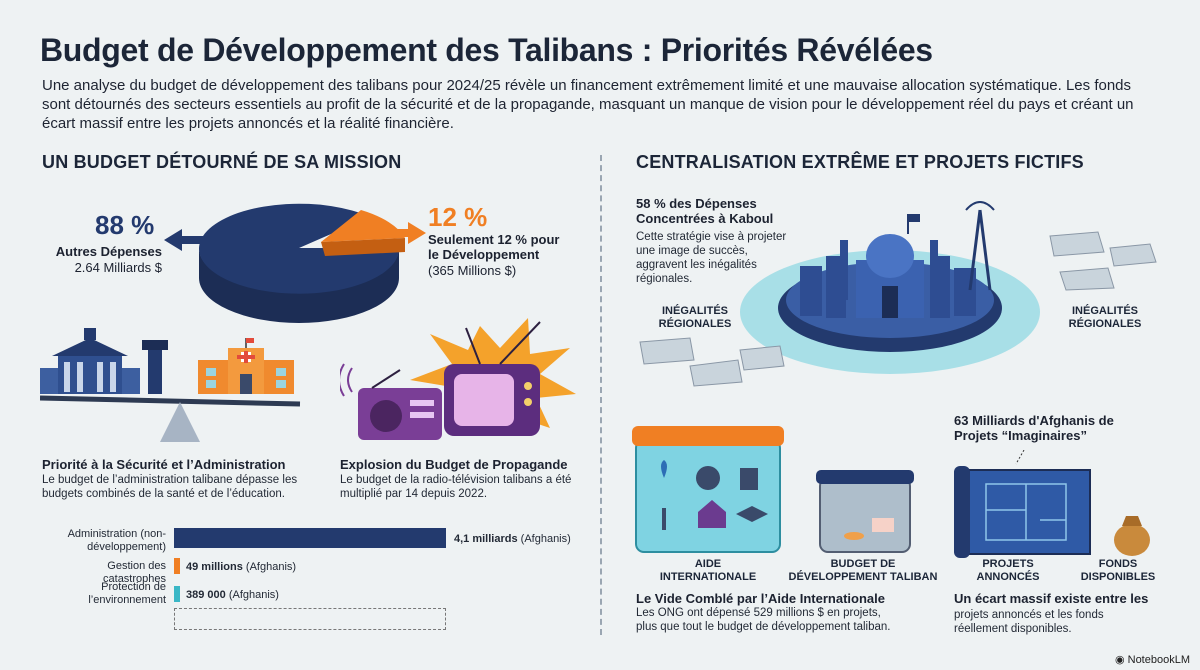 This screenshot has width=1200, height=670. I want to click on coin-icon, so click(854, 536).